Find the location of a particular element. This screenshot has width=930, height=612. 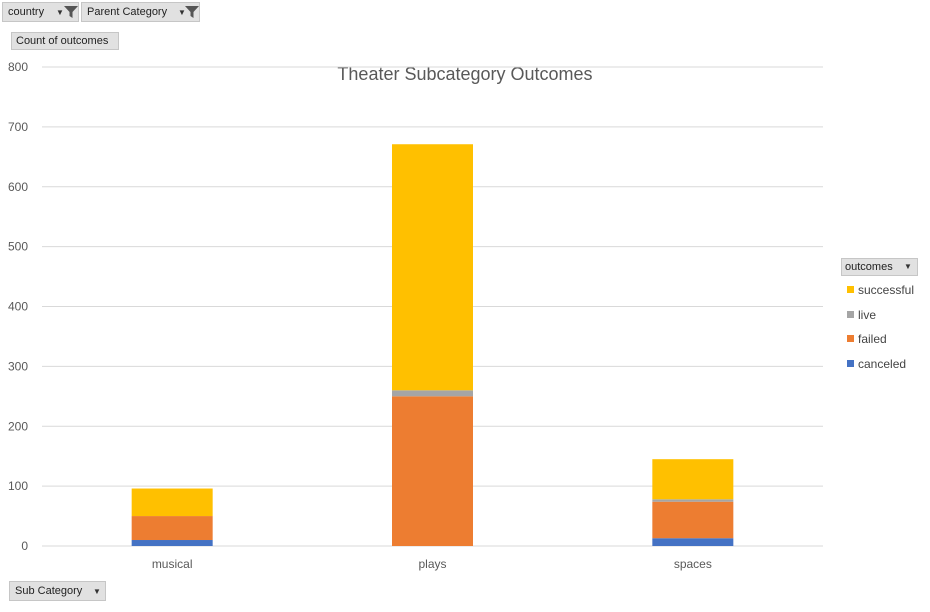

bar-live-spaces is located at coordinates (693, 500).